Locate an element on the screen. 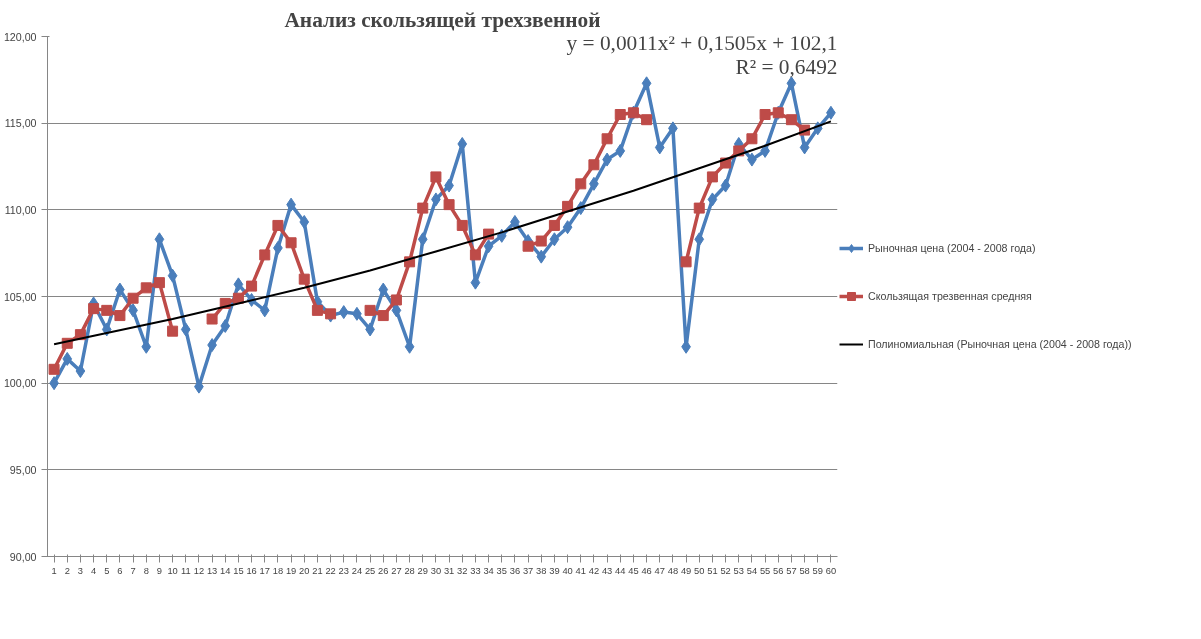 Image resolution: width=1201 pixels, height=639 pixels. x-tick-label: 7 is located at coordinates (133, 570).